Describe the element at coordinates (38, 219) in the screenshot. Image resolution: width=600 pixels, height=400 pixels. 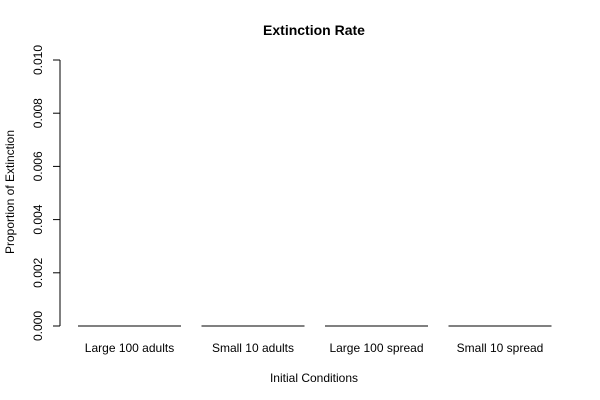
I see `y-tick-label: 0.004` at that location.